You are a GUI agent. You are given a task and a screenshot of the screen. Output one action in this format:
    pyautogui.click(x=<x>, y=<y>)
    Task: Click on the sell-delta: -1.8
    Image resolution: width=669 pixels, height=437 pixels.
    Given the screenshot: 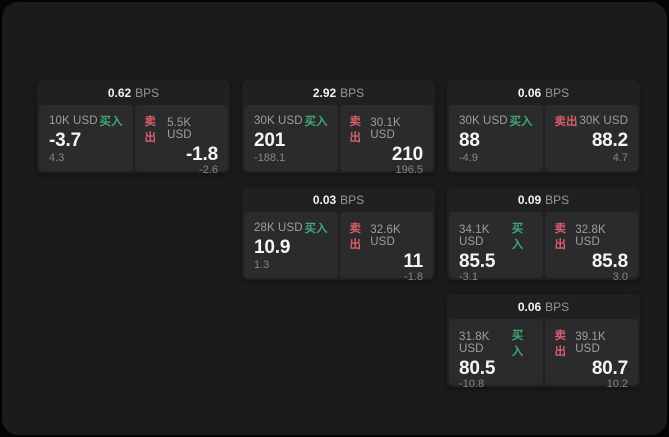 What is the action you would take?
    pyautogui.click(x=413, y=277)
    